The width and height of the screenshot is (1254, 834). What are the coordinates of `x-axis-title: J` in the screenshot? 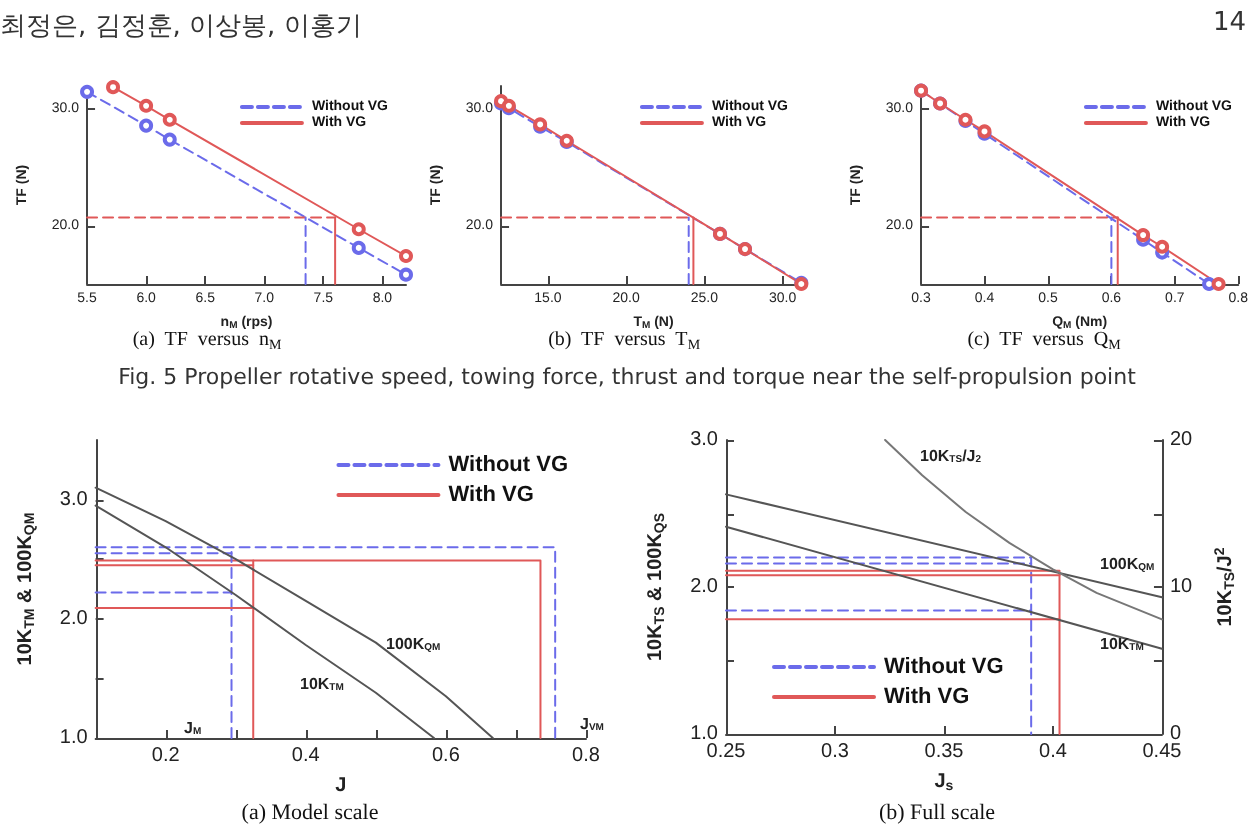 It's located at (341, 785).